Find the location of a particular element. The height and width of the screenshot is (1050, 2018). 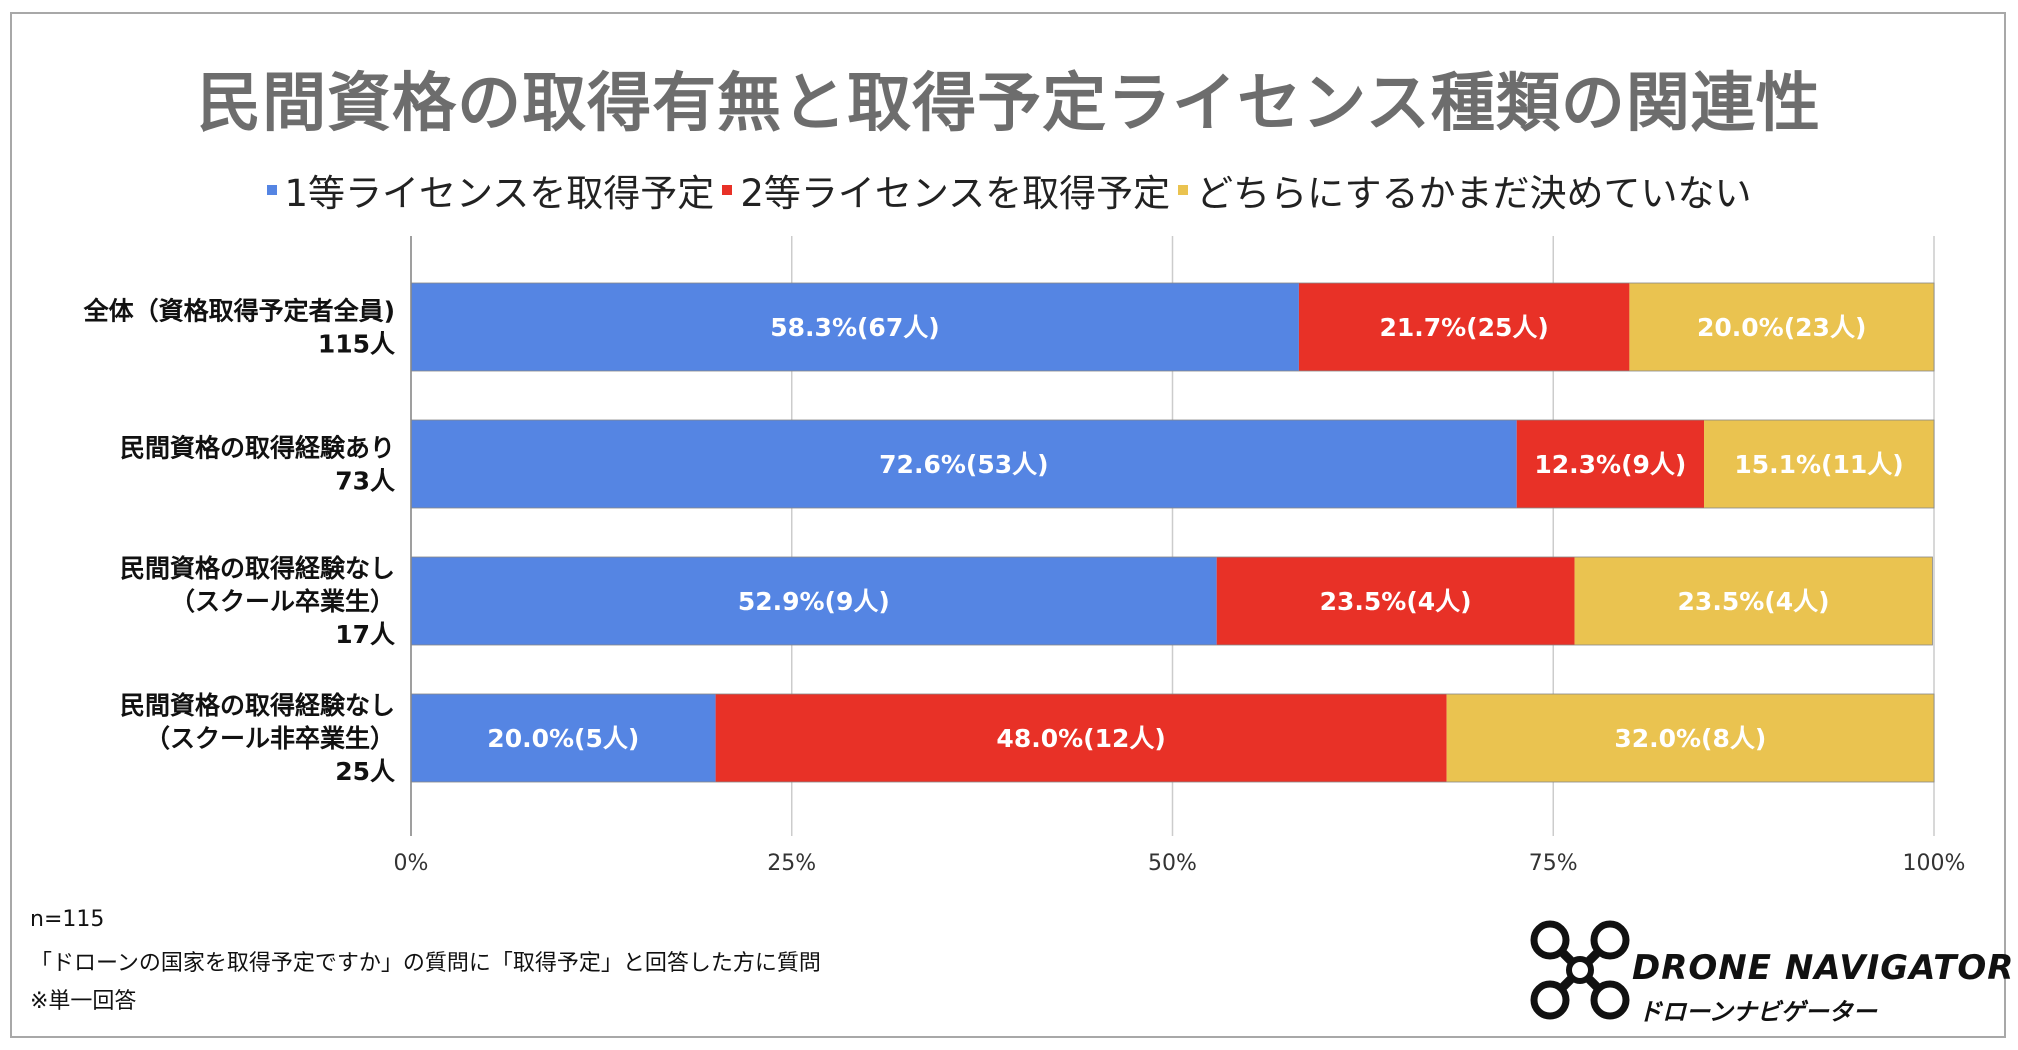

data-label: 32.0%(8人) is located at coordinates (1690, 738).